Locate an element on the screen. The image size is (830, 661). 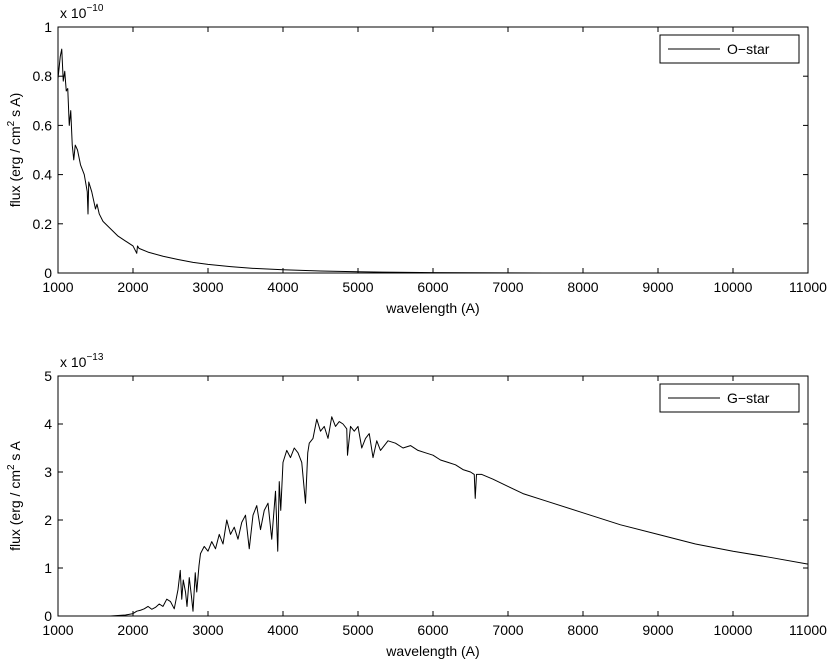
g-star-xtick-label: 10000 is located at coordinates (733, 630).